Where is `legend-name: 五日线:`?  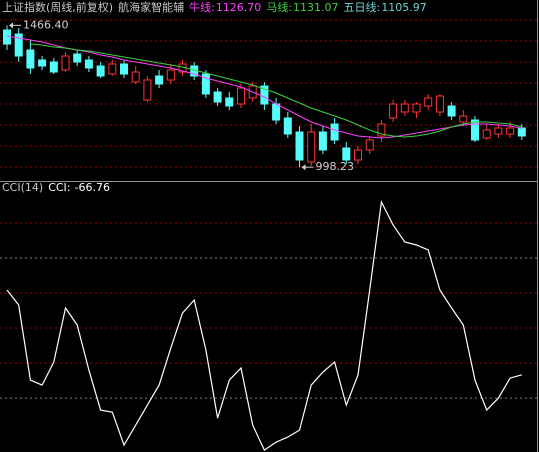 legend-name: 五日线: is located at coordinates (362, 7).